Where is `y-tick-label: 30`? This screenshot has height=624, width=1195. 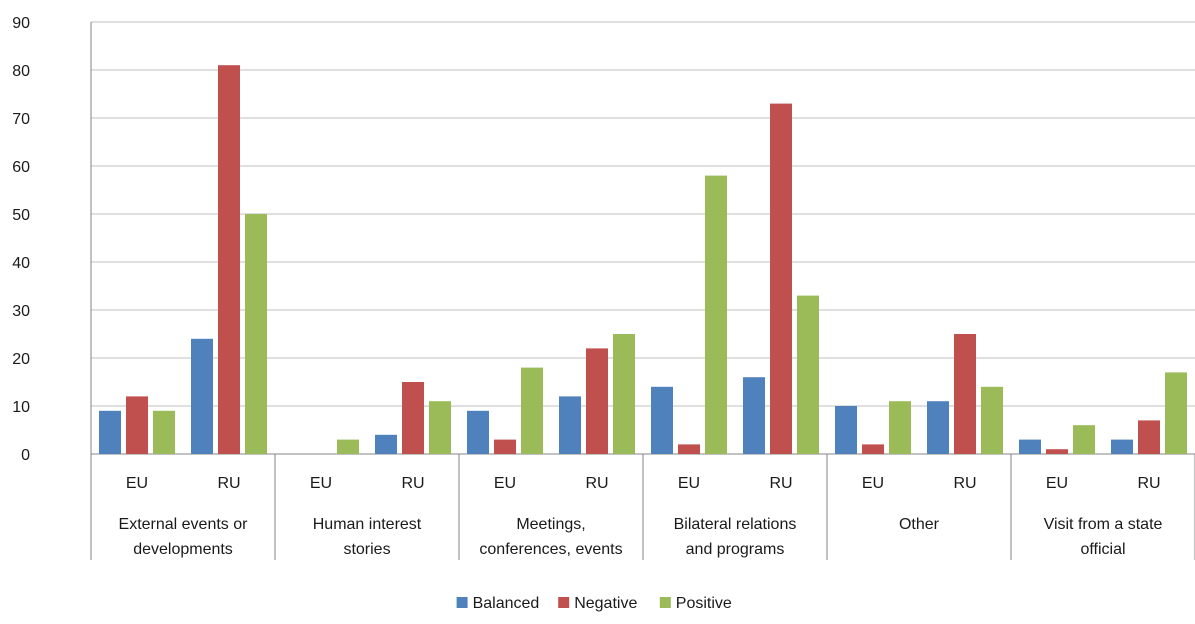
y-tick-label: 30 is located at coordinates (21, 311).